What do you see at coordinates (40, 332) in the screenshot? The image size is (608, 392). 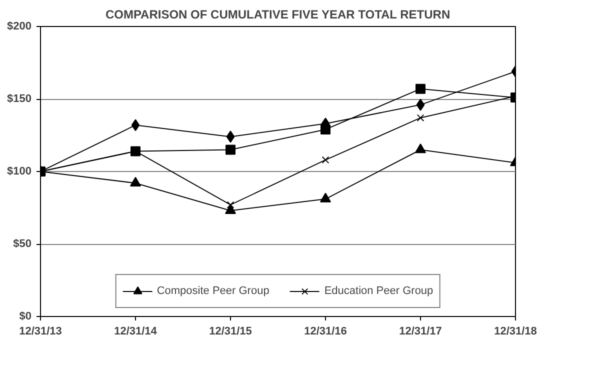 I see `x-tick-label: 12/31/13` at bounding box center [40, 332].